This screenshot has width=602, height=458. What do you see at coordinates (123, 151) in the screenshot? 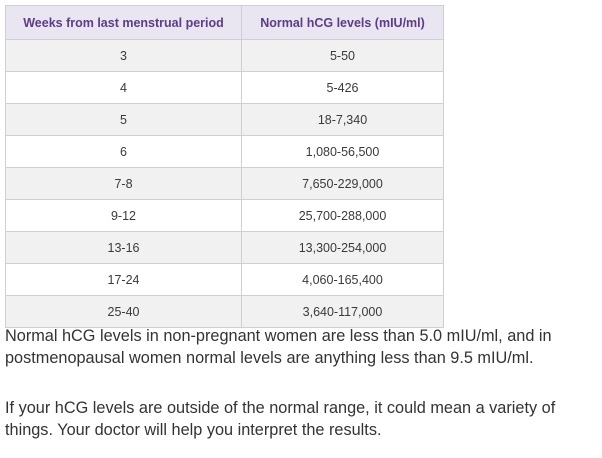
I see `weeks-cell: 6` at bounding box center [123, 151].